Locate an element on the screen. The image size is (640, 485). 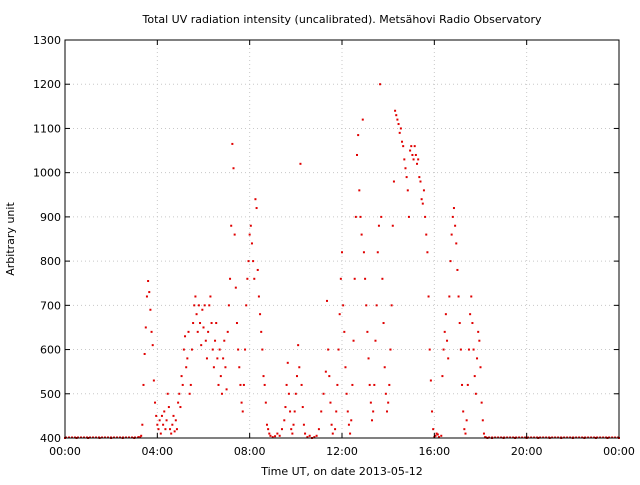
x-tick-label: 04:00 is located at coordinates (157, 451).